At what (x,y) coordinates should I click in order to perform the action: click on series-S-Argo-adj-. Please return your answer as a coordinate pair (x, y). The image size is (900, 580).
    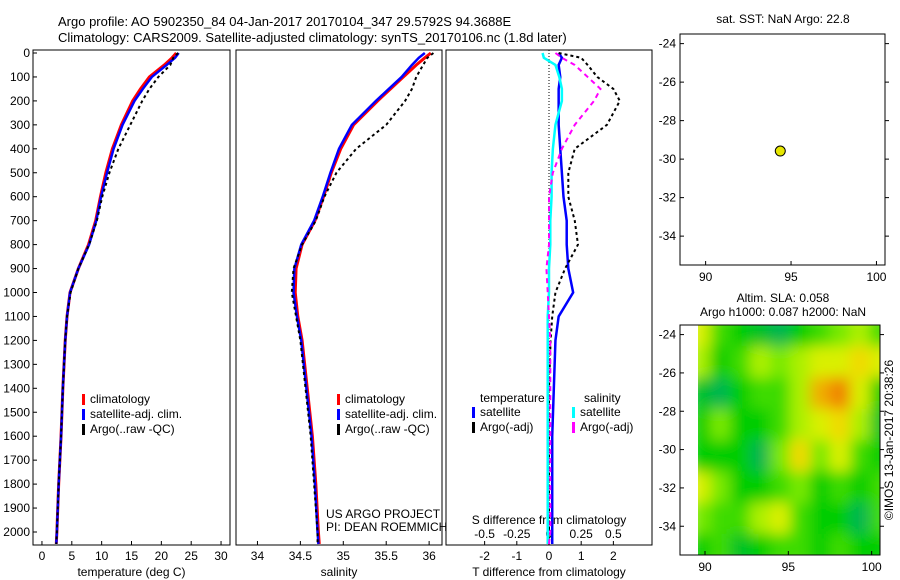
    Looking at the image, I should click on (573, 298).